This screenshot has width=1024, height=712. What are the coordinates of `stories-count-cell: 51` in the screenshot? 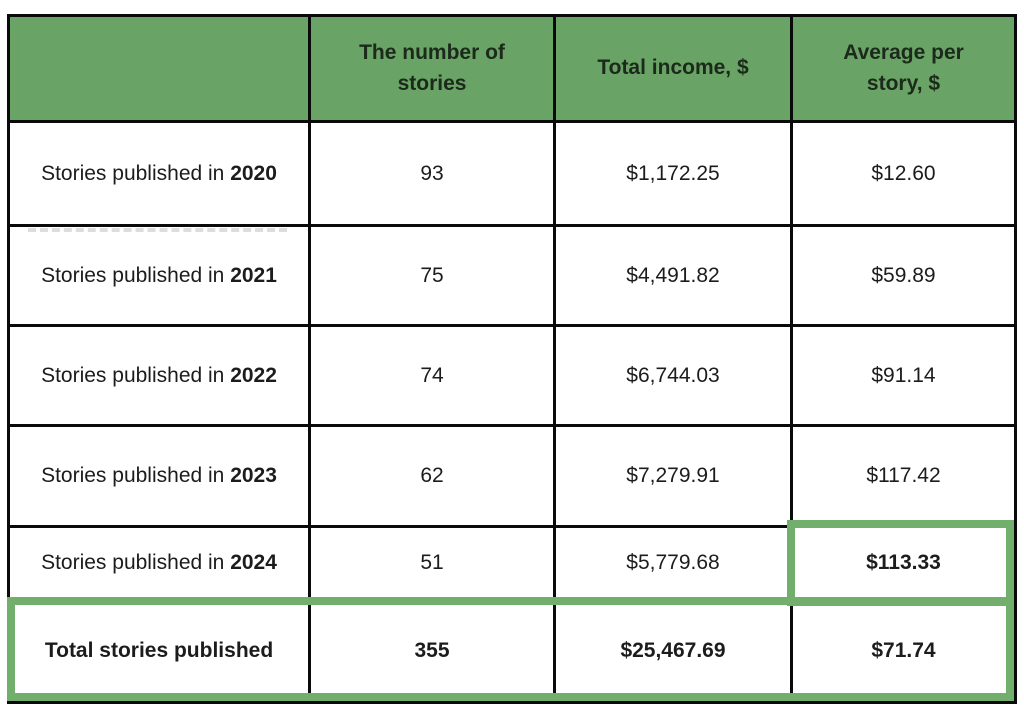 It's located at (432, 562).